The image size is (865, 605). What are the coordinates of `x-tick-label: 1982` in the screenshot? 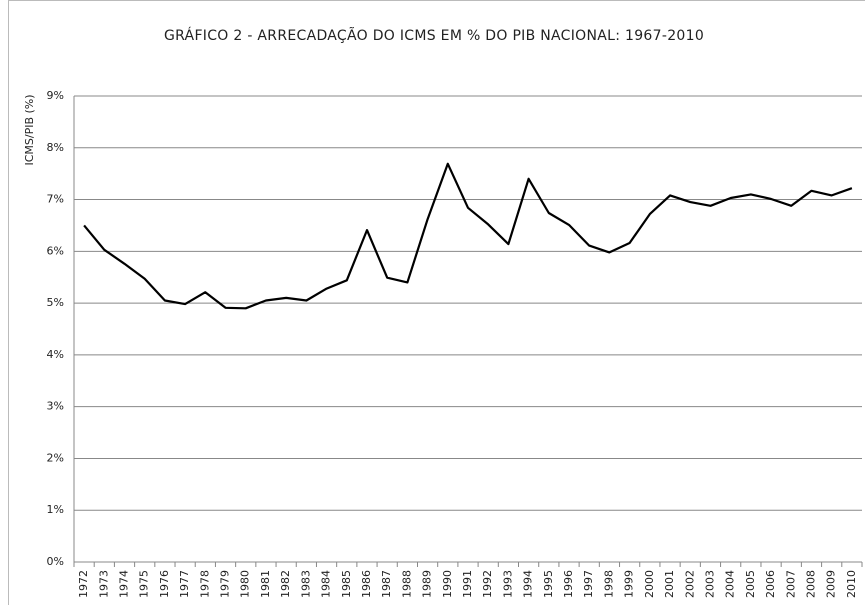 It's located at (285, 584).